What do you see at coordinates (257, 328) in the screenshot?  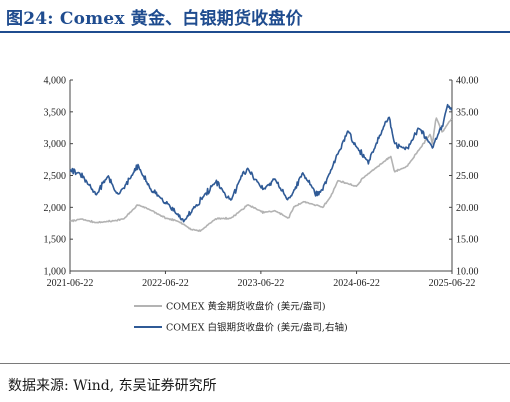 I see `legend-label-silver: COMEX 白银期货收盘价 (美元/盎司,右轴)` at bounding box center [257, 328].